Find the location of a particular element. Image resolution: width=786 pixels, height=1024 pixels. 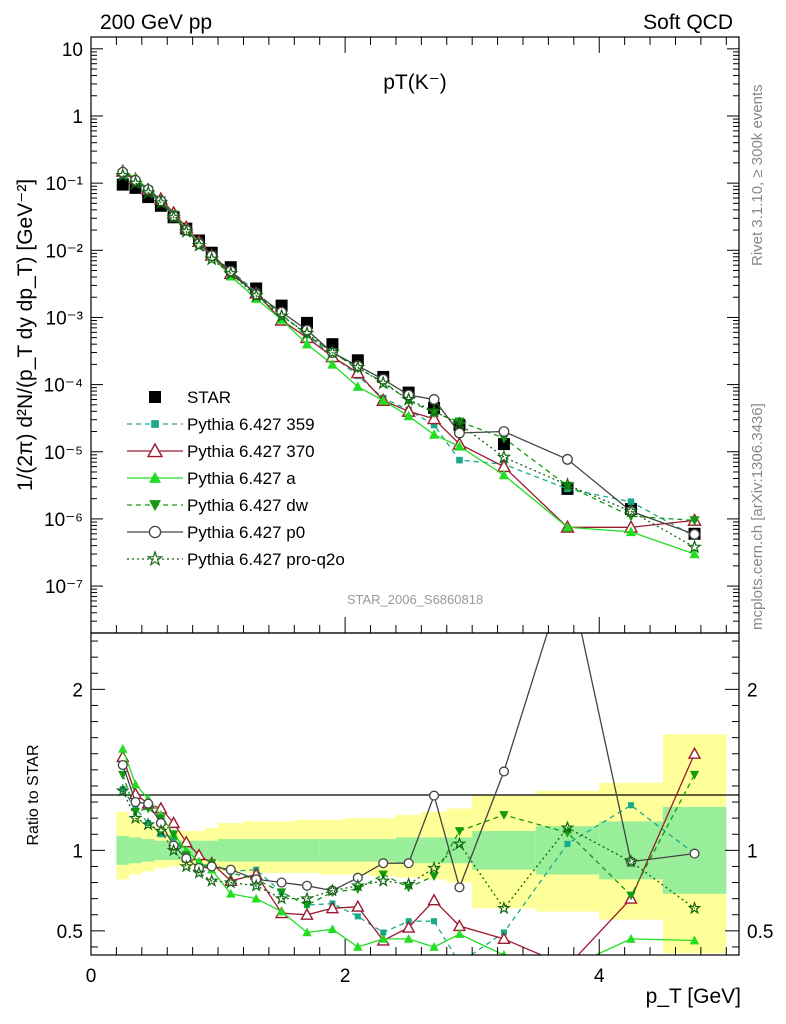

legend-entry: Pythia 6.427 dw is located at coordinates (218, 505).